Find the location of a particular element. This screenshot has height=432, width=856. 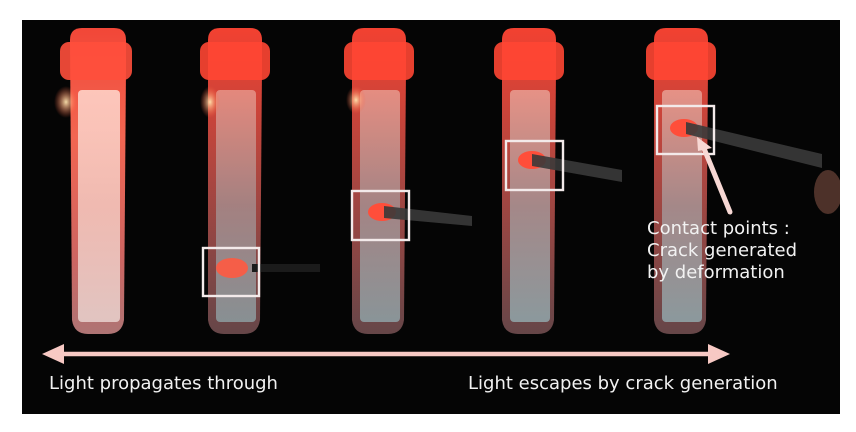

callout-line-3: by deformation is located at coordinates (716, 272).